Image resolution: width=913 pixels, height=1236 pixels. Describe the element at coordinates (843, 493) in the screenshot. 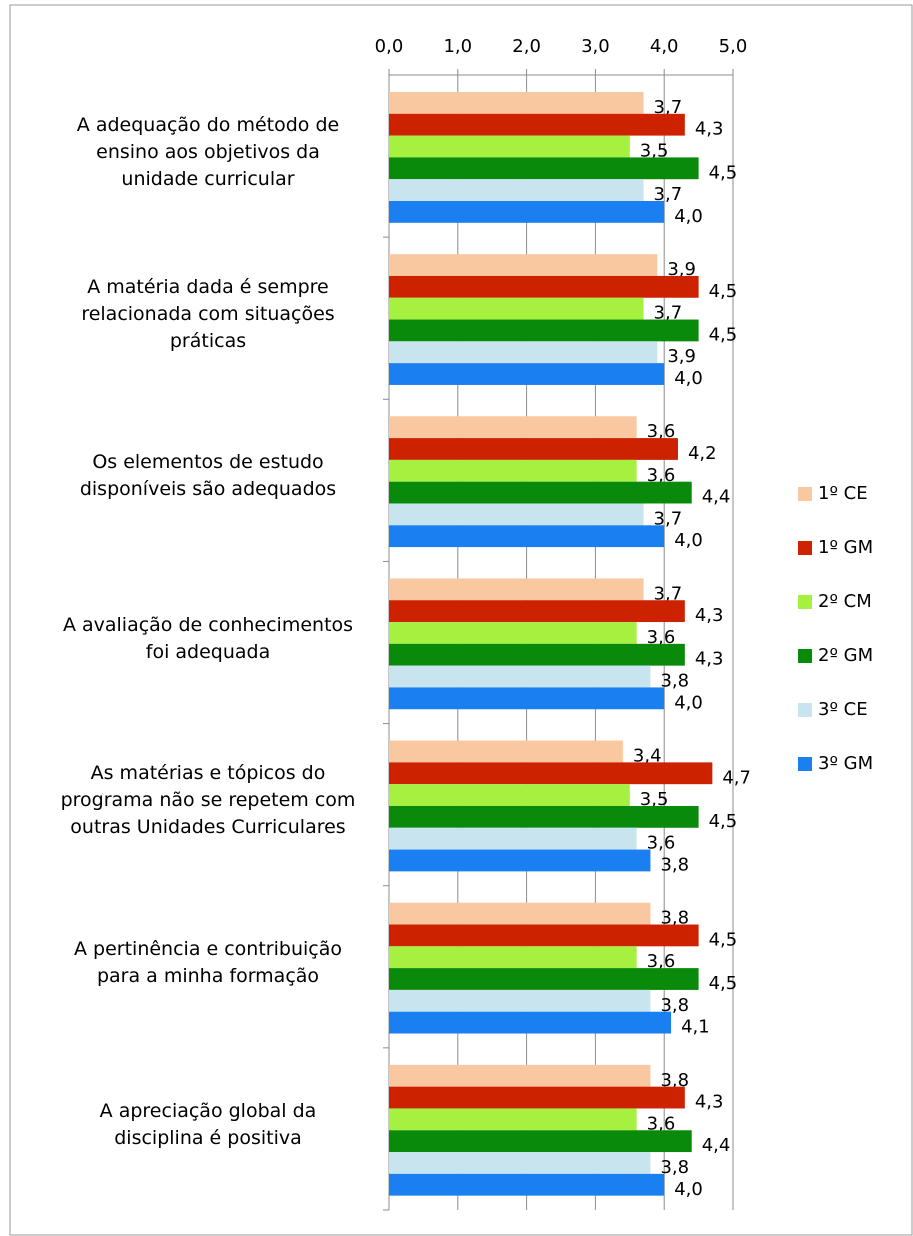

I see `legend-label: 1º CE` at that location.